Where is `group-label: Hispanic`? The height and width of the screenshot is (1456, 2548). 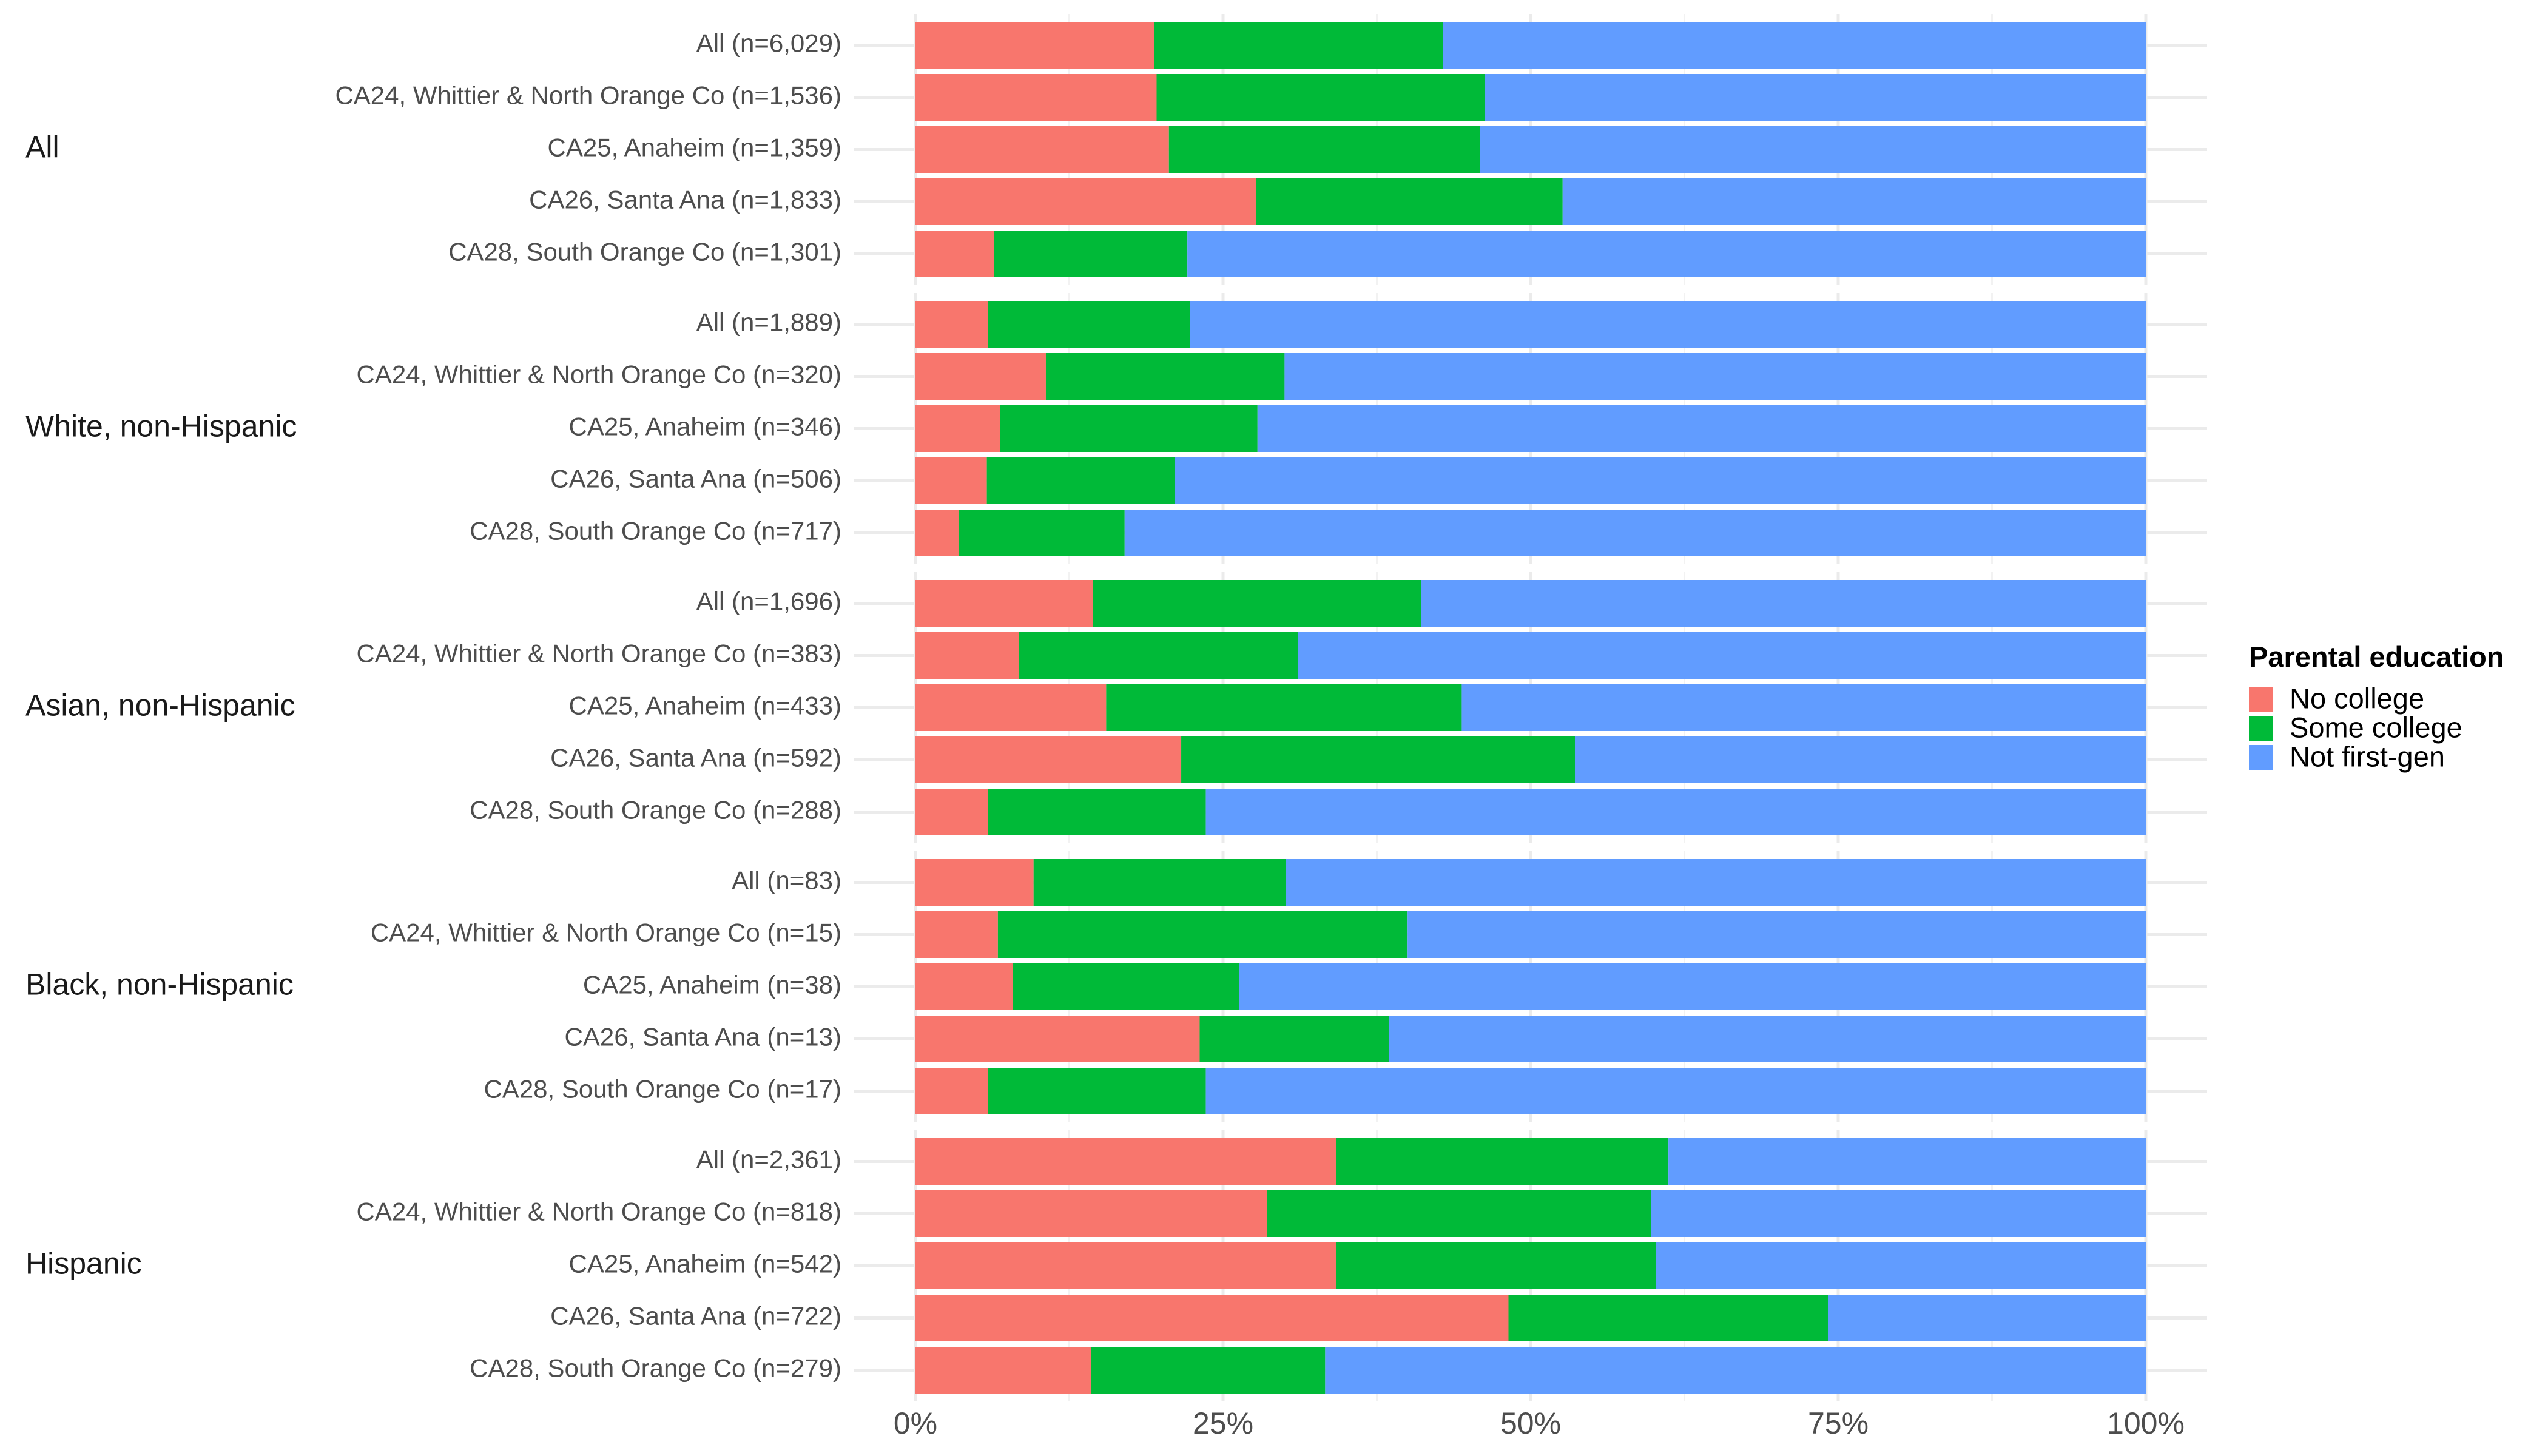 group-label: Hispanic is located at coordinates (83, 1264).